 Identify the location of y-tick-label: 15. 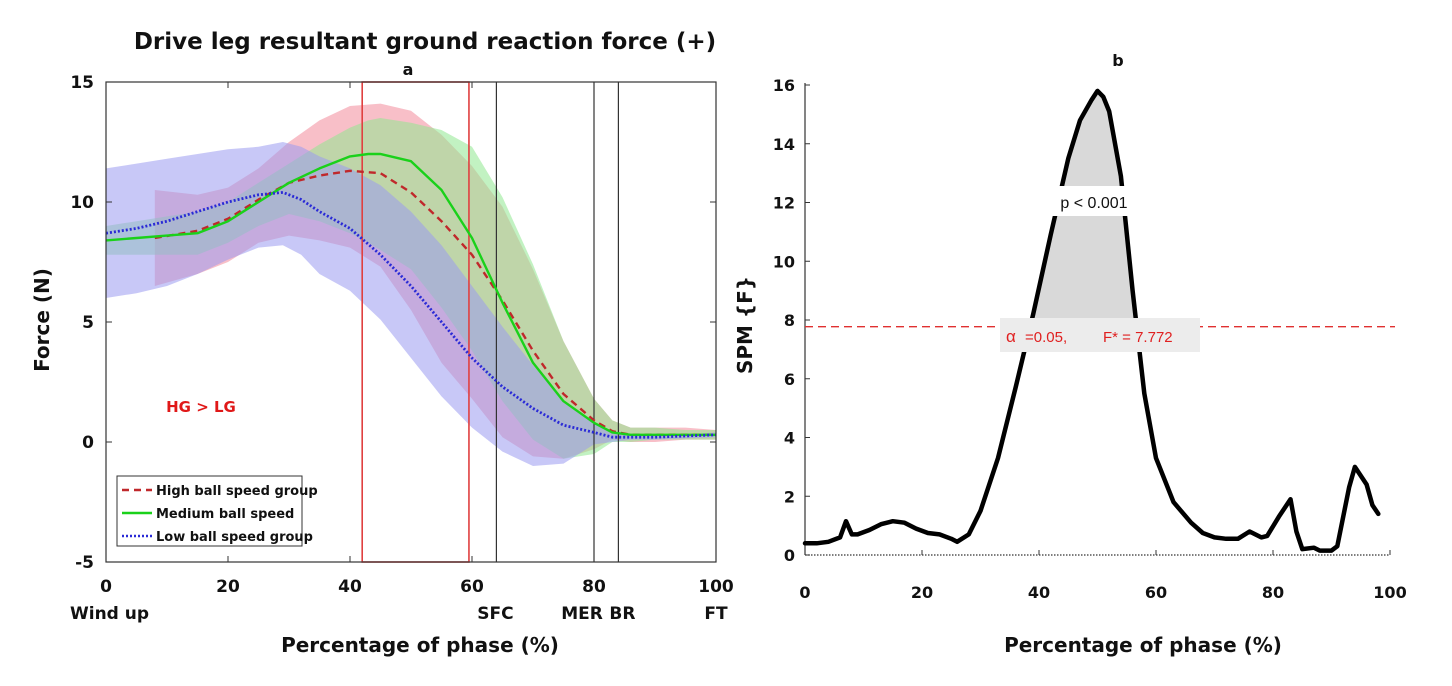
(82, 83).